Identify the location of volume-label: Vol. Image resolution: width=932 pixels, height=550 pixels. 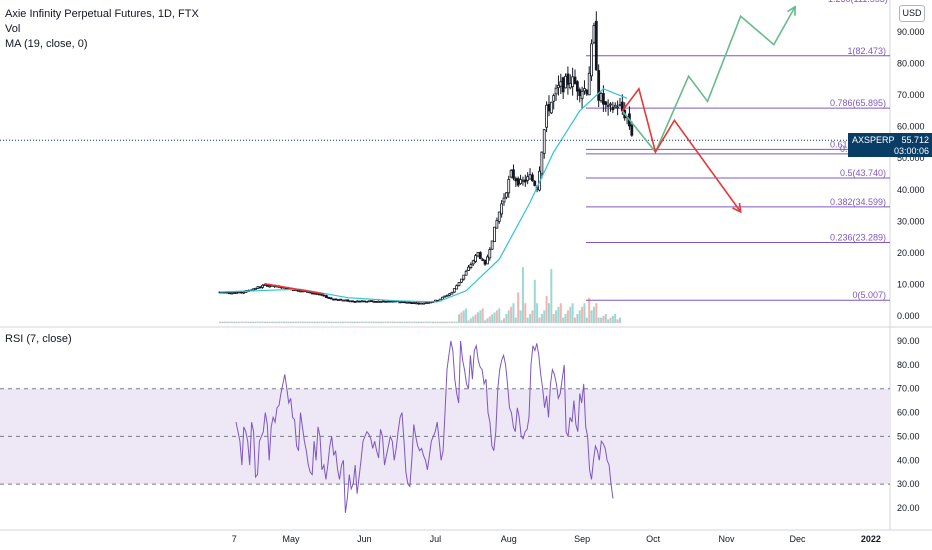
(13, 29).